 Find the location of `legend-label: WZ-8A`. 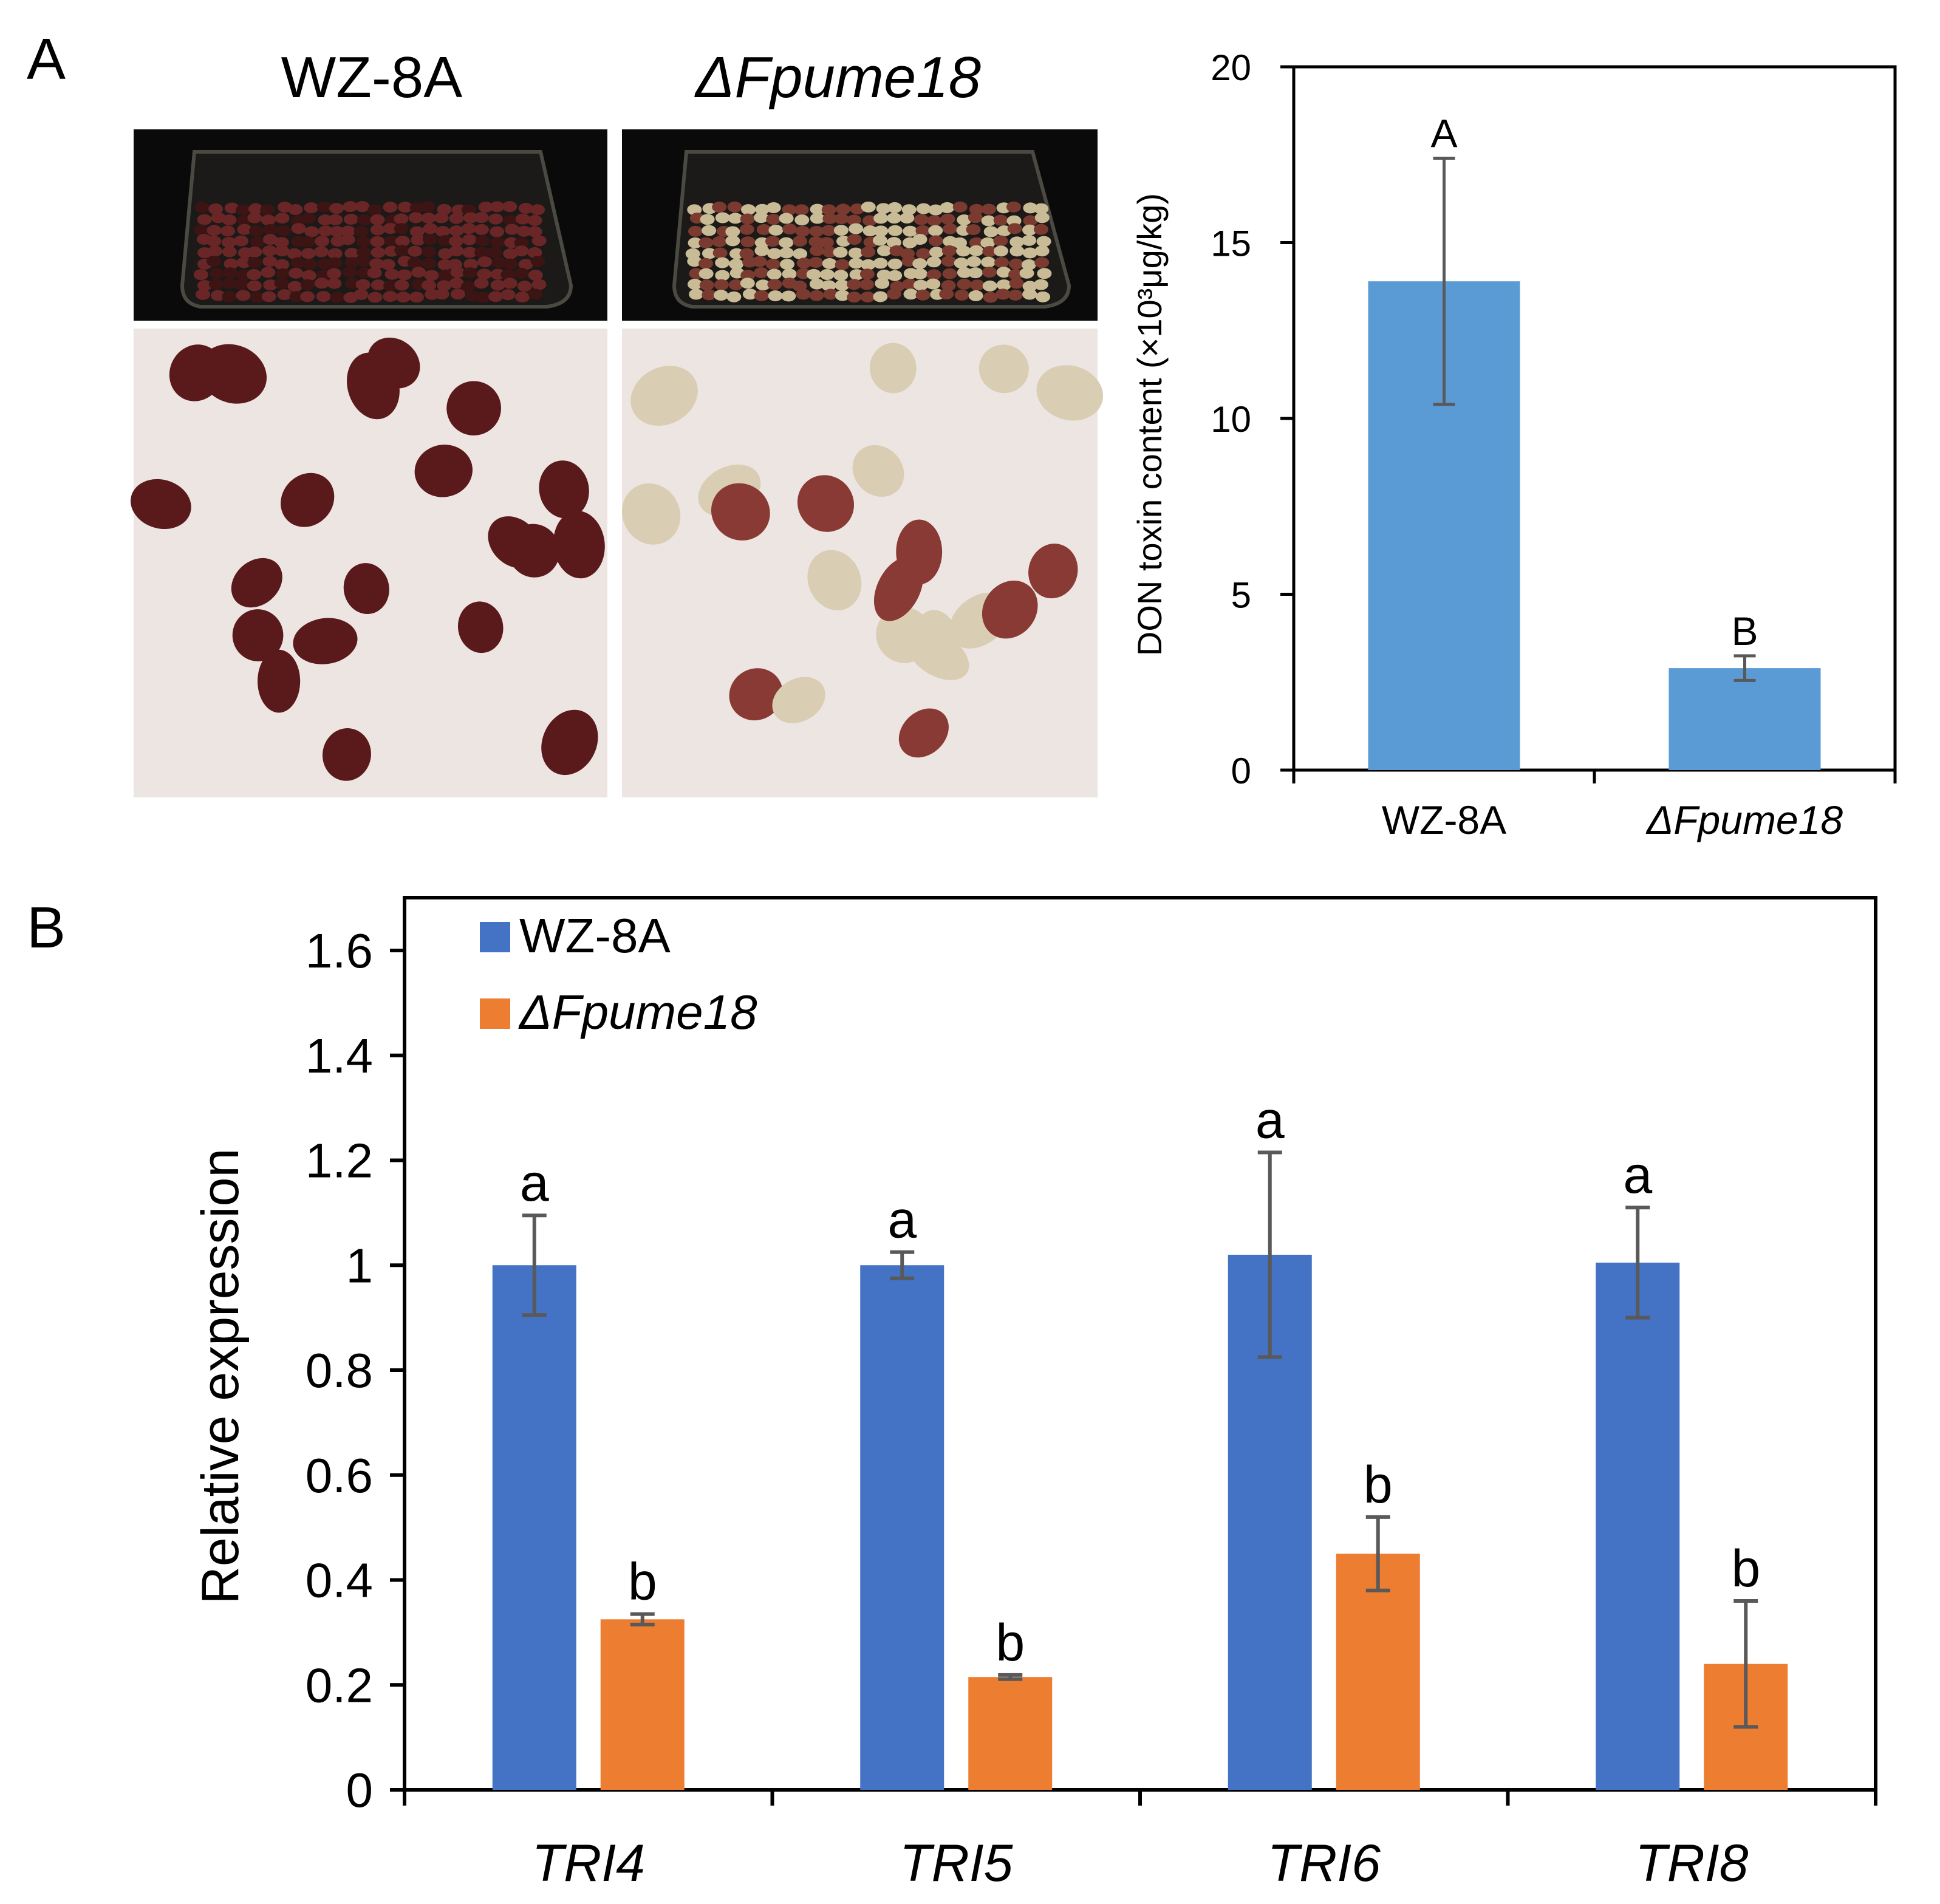

legend-label: WZ-8A is located at coordinates (595, 936).